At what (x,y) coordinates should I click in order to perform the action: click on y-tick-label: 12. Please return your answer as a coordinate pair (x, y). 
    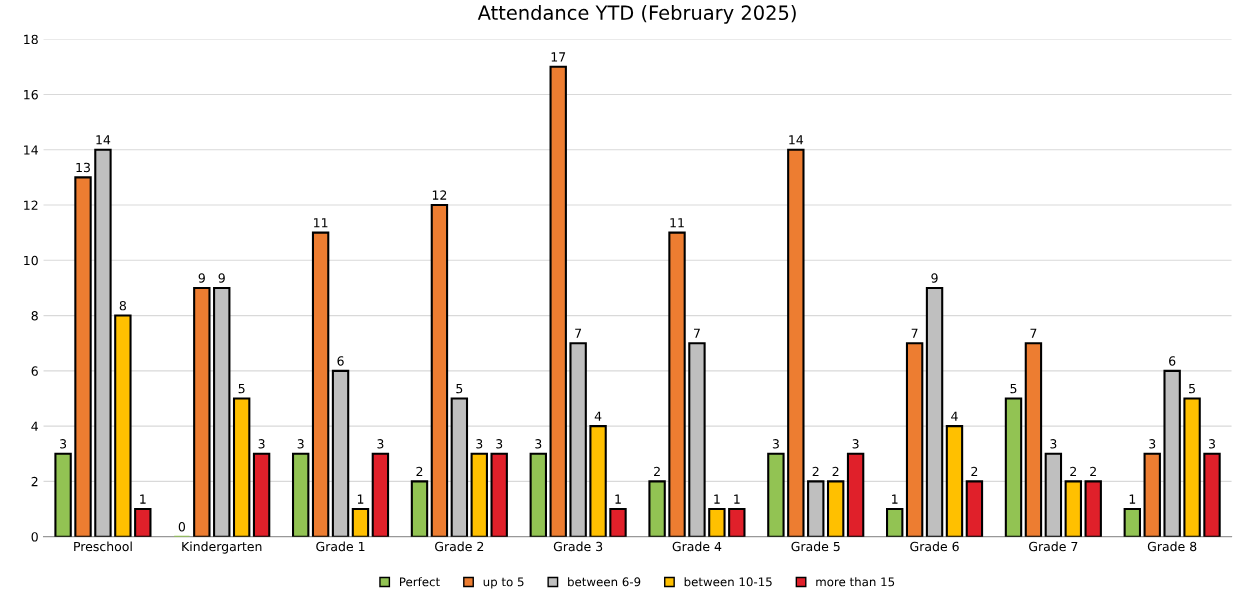
    Looking at the image, I should click on (31, 205).